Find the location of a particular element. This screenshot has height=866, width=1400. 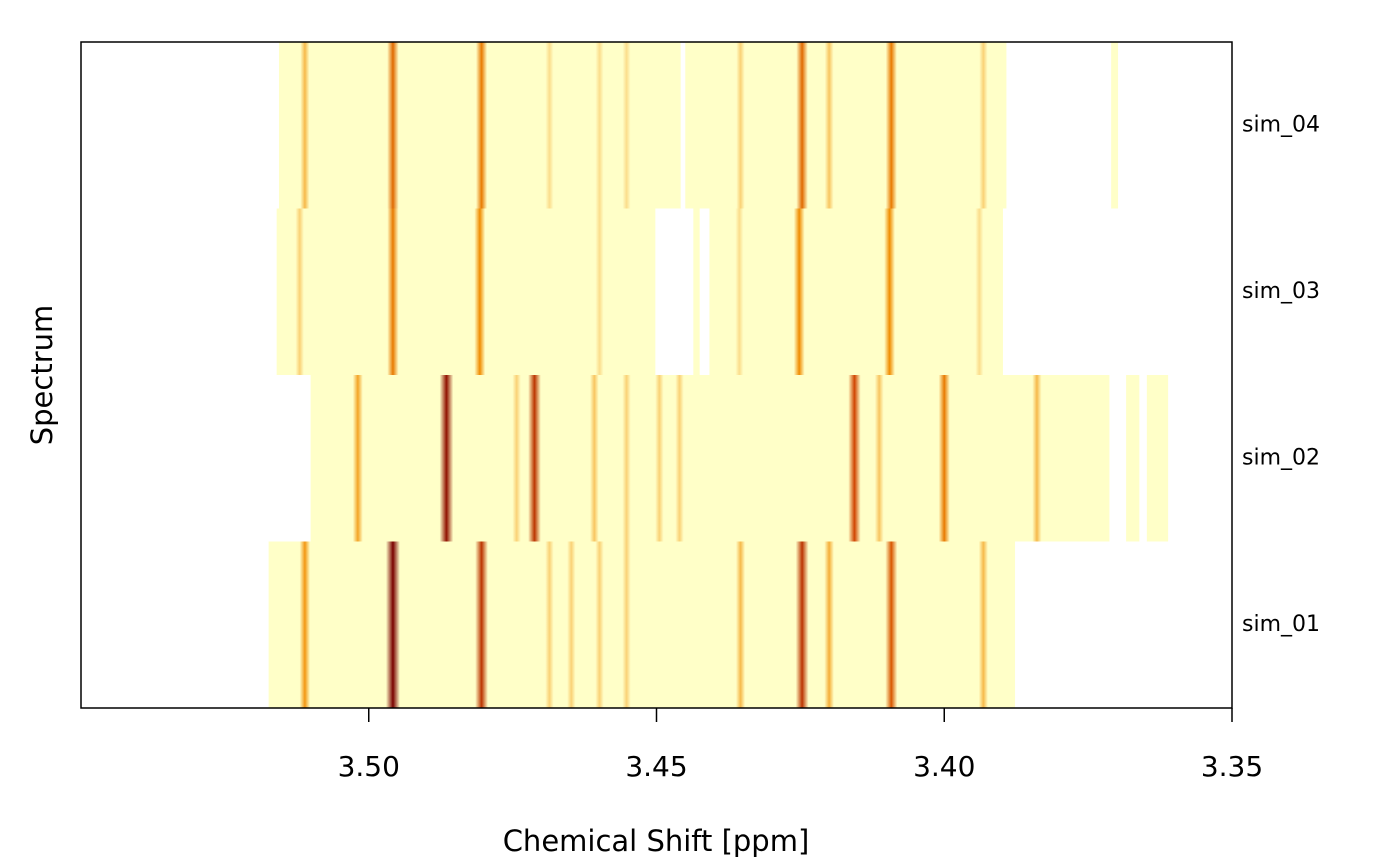

x-tick-label: 3.50 is located at coordinates (369, 766).